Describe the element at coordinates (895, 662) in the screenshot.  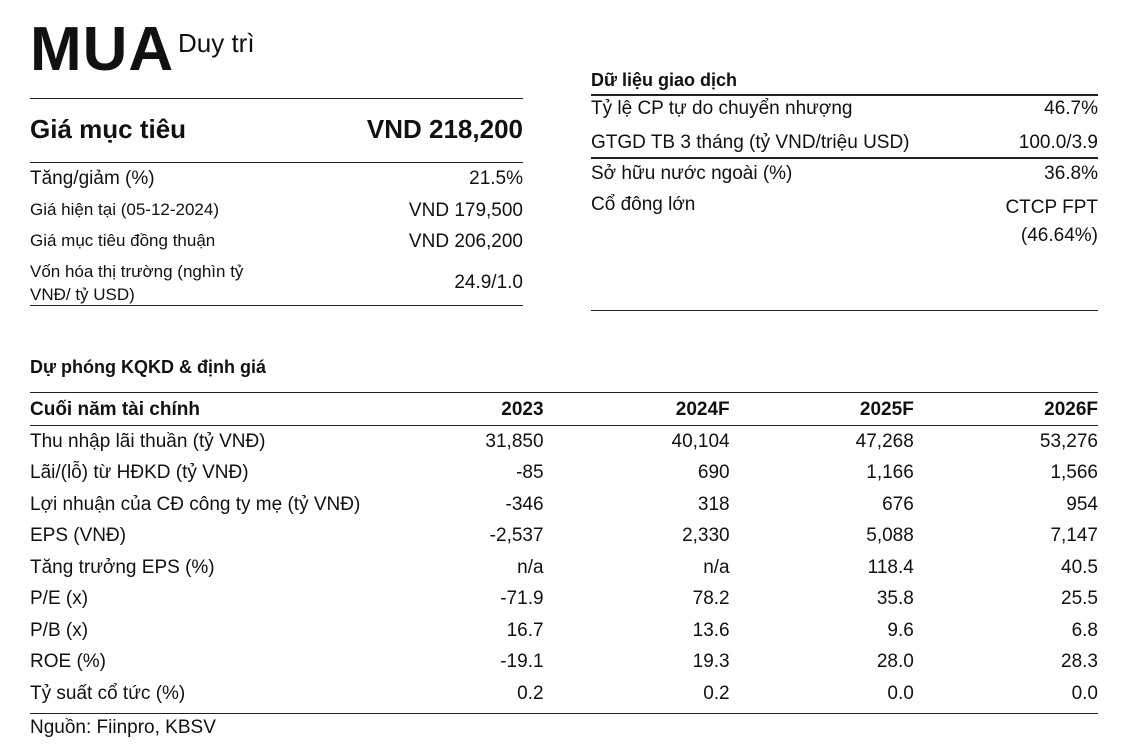
I see `table-cell: 28.0` at that location.